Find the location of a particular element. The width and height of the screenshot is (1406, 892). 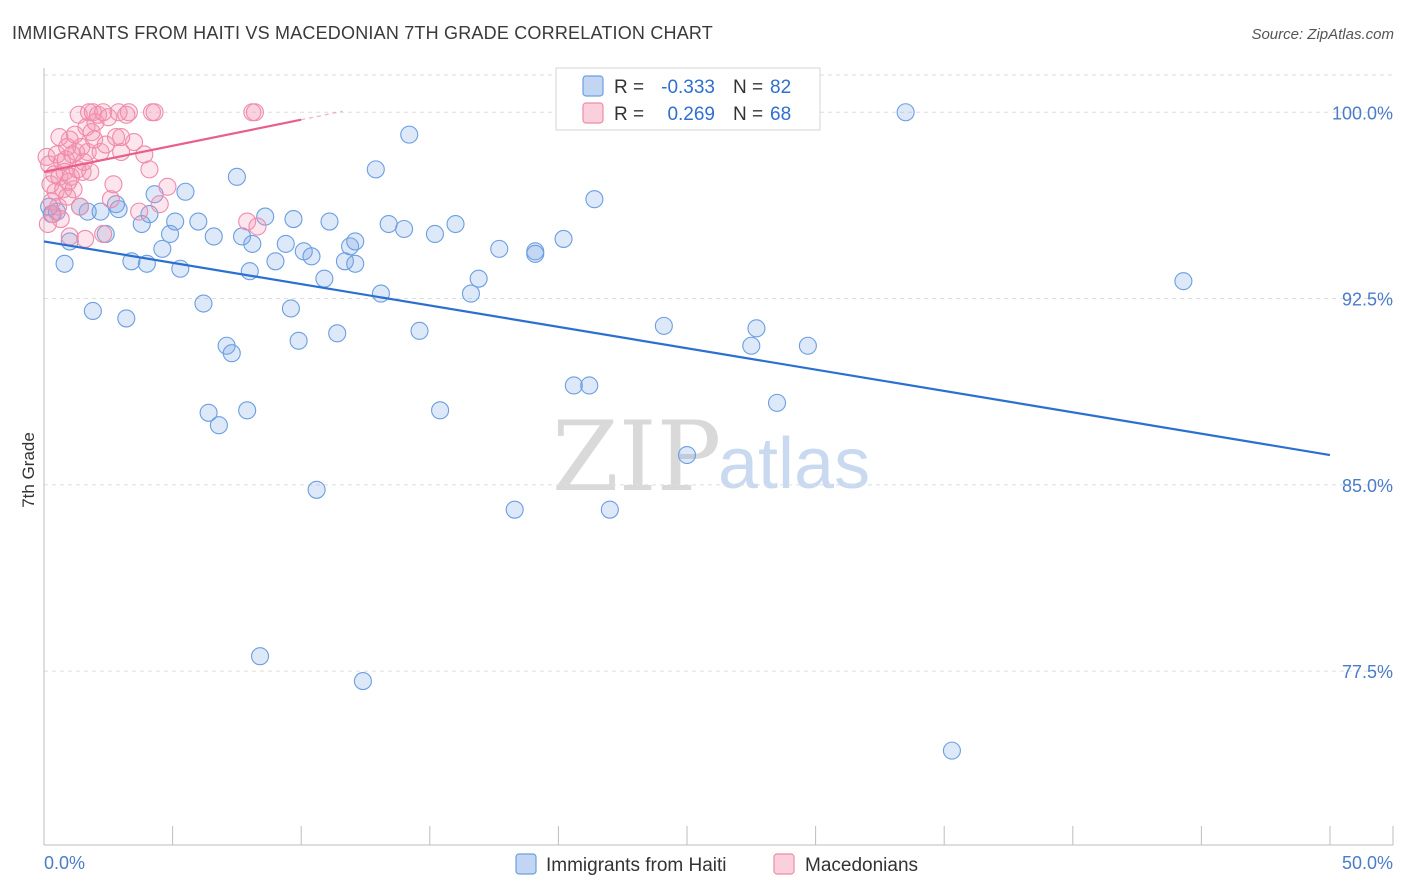

x-tick-label-start: 0.0% is located at coordinates (64, 863).